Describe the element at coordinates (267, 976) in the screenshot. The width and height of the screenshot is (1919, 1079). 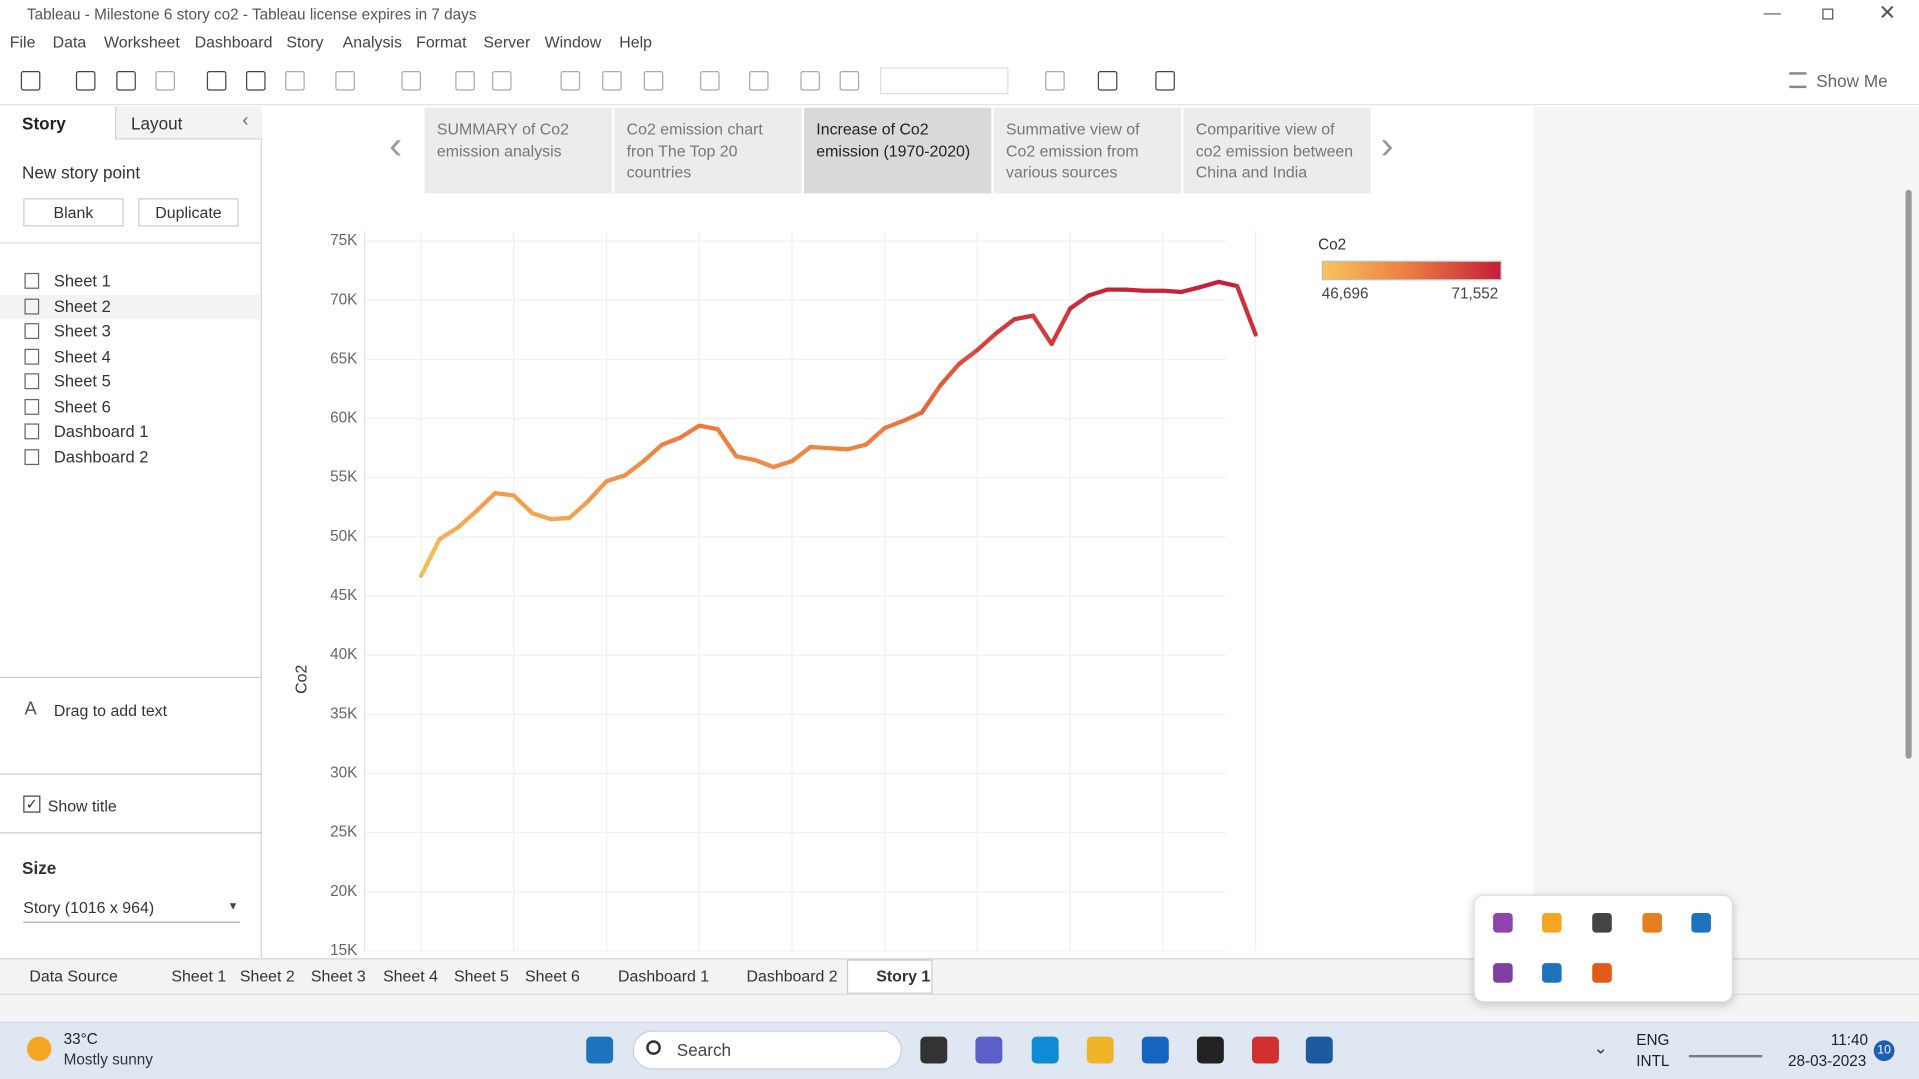
I see `sheet-tab: Sheet 2` at that location.